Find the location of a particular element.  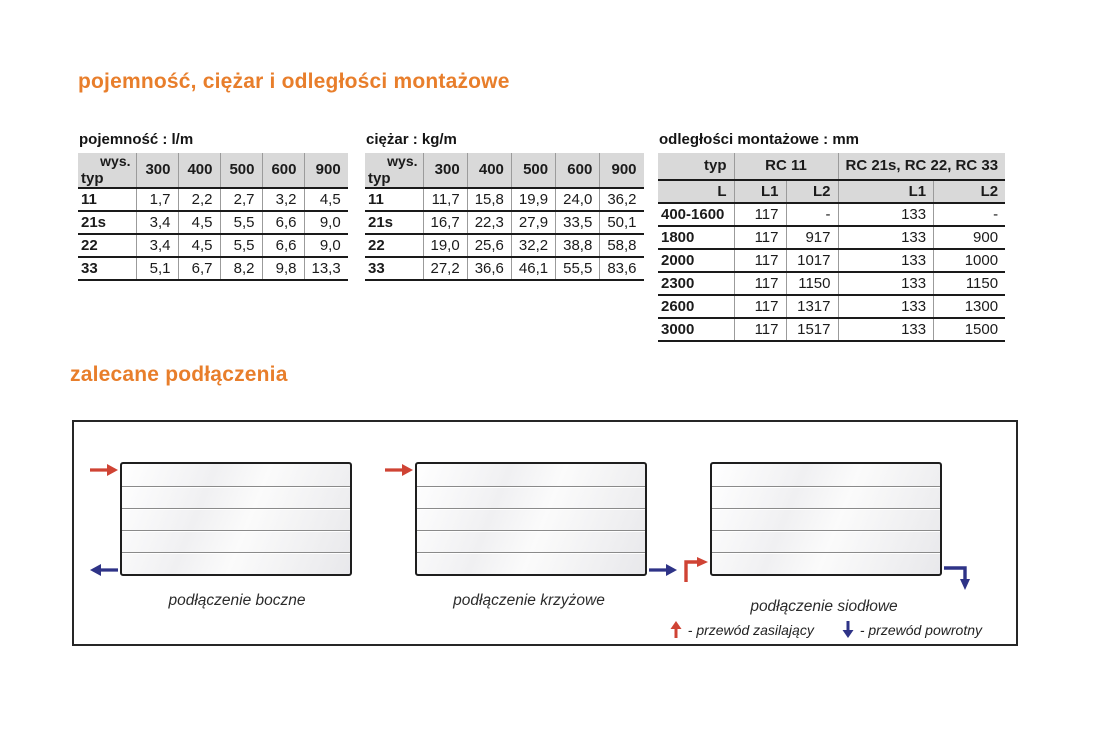

legend-label-return: - przewód powrotny is located at coordinates (920, 629).